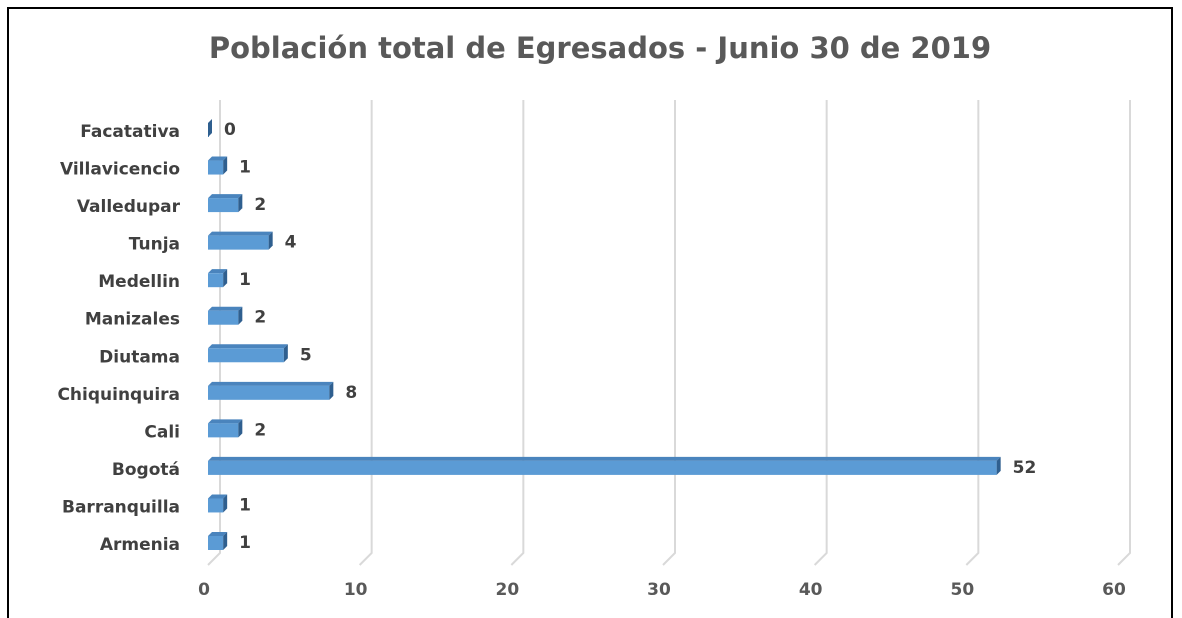 Image resolution: width=1182 pixels, height=618 pixels. Describe the element at coordinates (291, 243) in the screenshot. I see `value-label: 4` at that location.